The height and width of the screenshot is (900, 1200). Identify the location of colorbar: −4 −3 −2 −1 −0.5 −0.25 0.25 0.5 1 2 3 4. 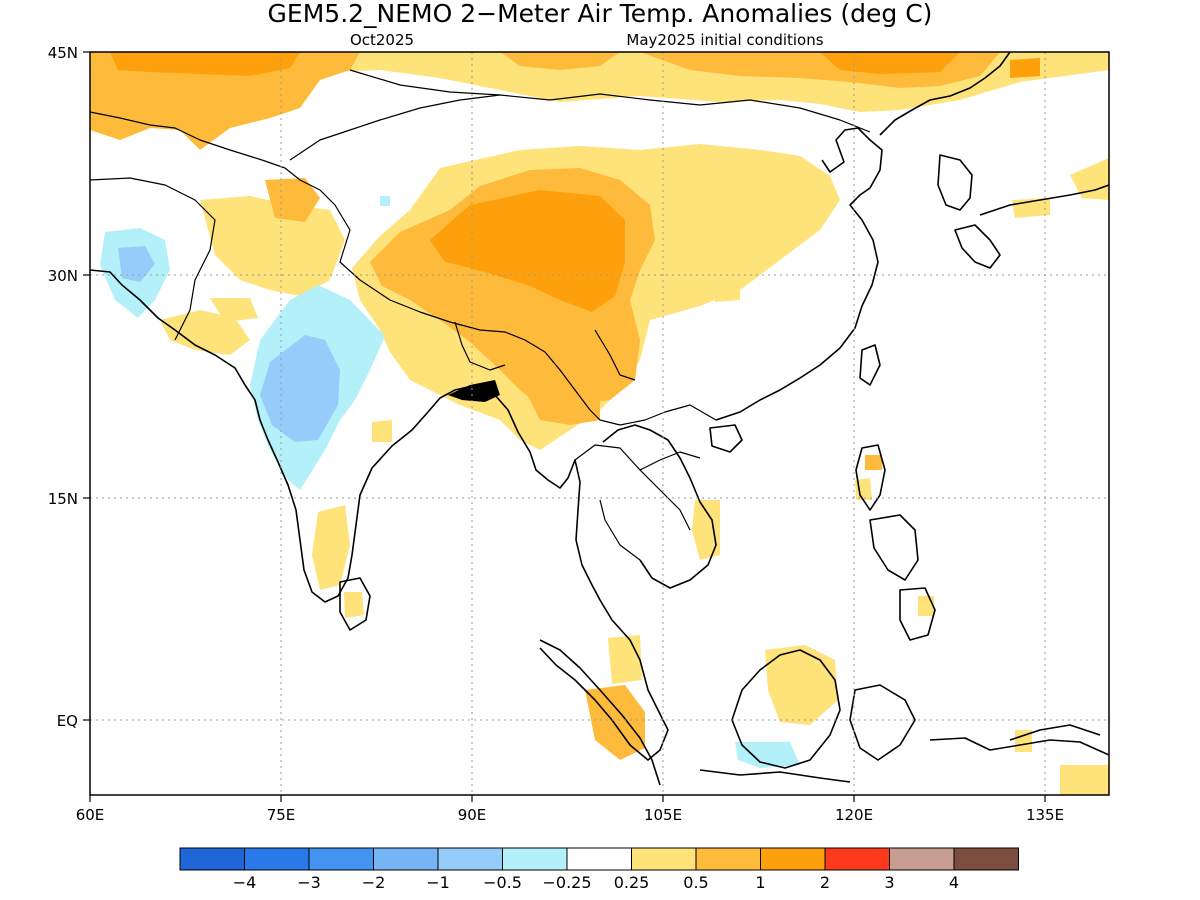
(599, 869).